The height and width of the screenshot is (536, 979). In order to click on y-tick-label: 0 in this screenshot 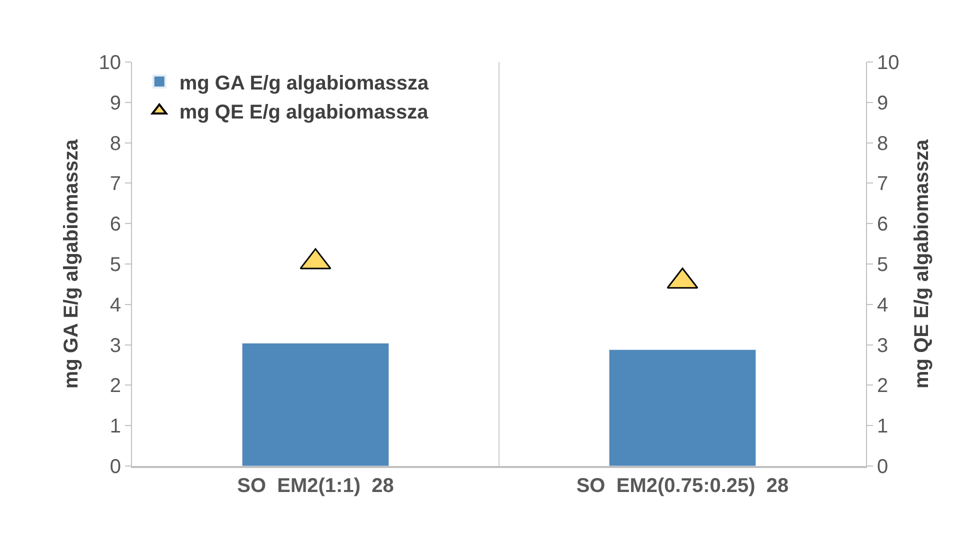, I will do `click(115, 467)`.